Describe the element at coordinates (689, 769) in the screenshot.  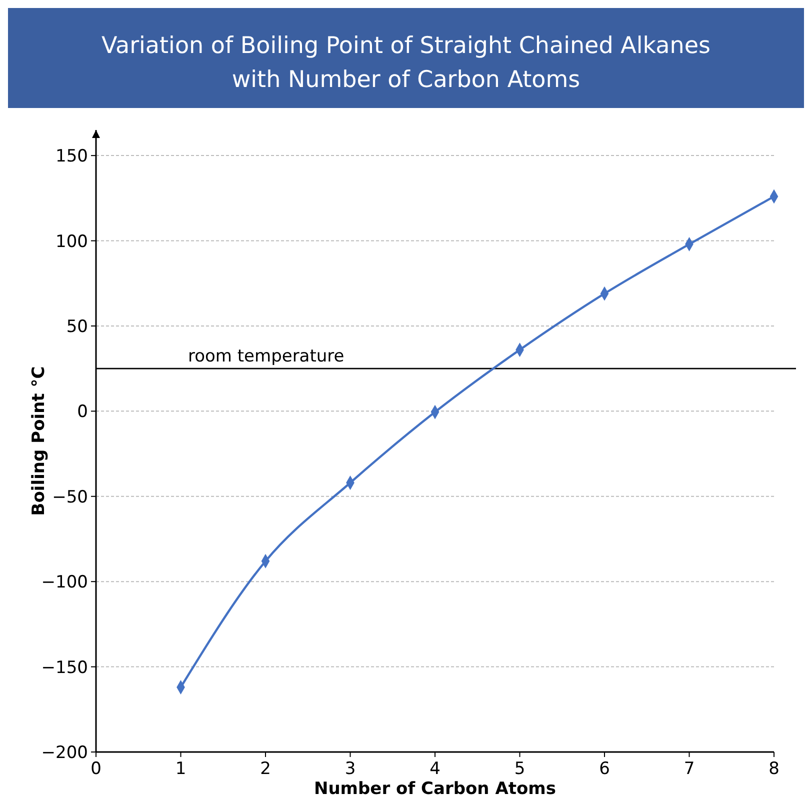
I see `x-tick-label: 7` at that location.